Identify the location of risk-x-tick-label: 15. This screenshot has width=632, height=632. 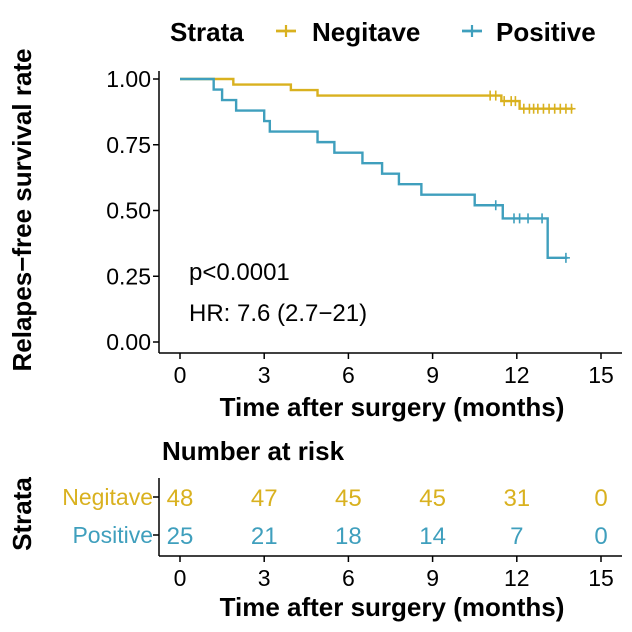
(601, 578).